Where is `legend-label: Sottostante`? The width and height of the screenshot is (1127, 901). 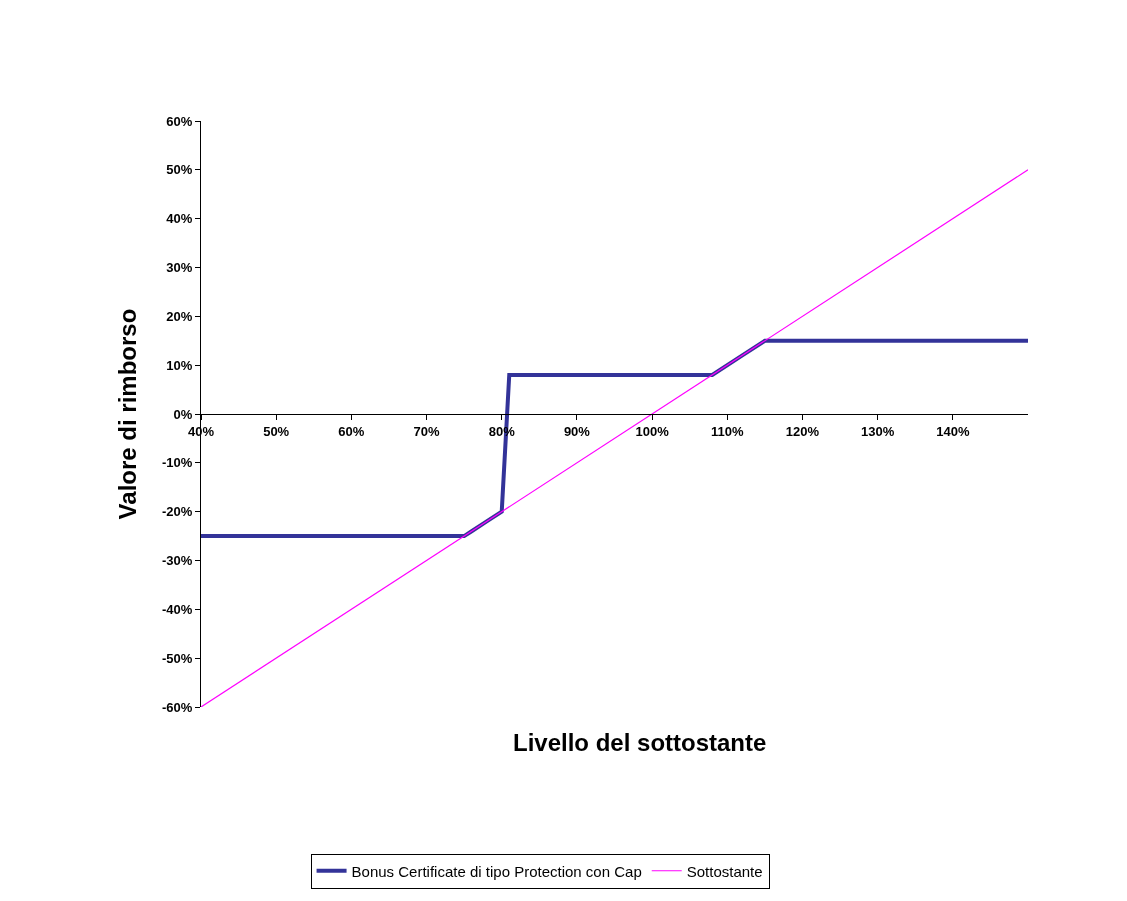
legend-label: Sottostante is located at coordinates (724, 871).